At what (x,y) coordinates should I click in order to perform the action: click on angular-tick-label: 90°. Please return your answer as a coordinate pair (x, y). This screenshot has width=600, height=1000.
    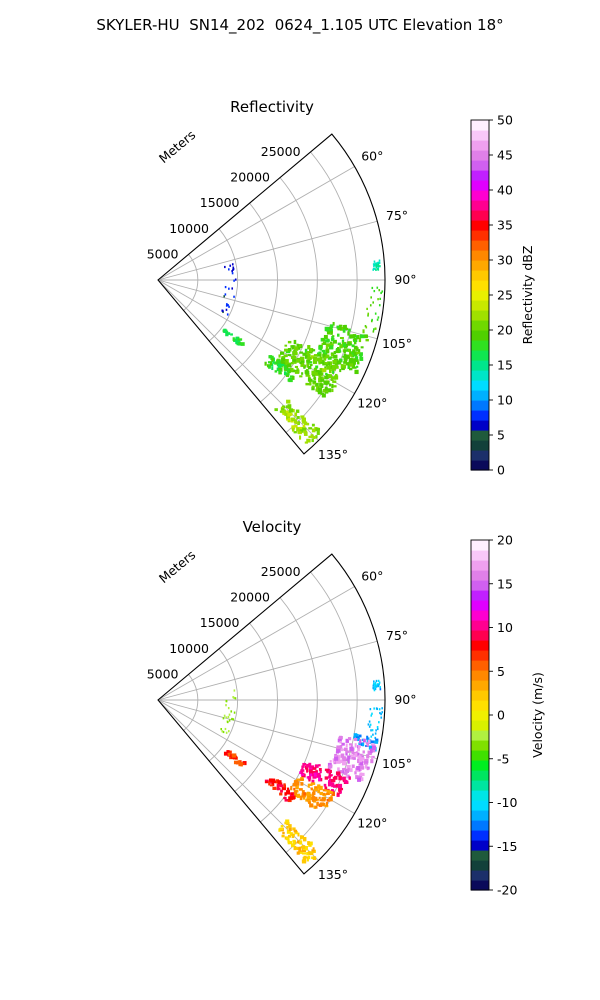
    Looking at the image, I should click on (405, 699).